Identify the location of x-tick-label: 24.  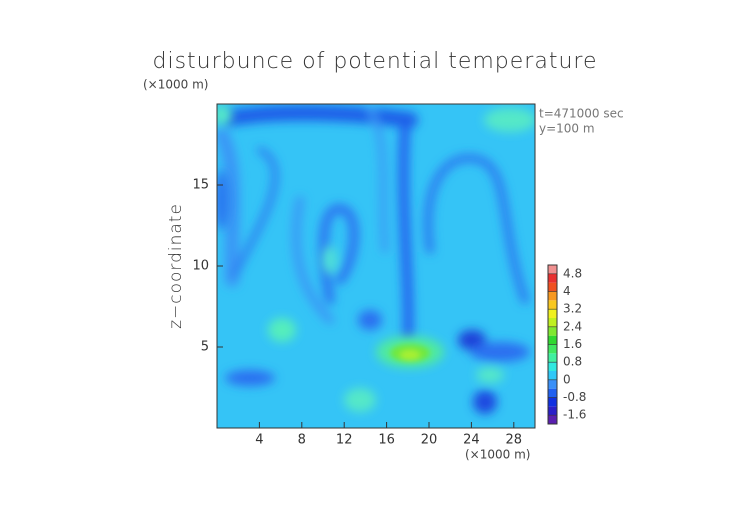
(471, 440).